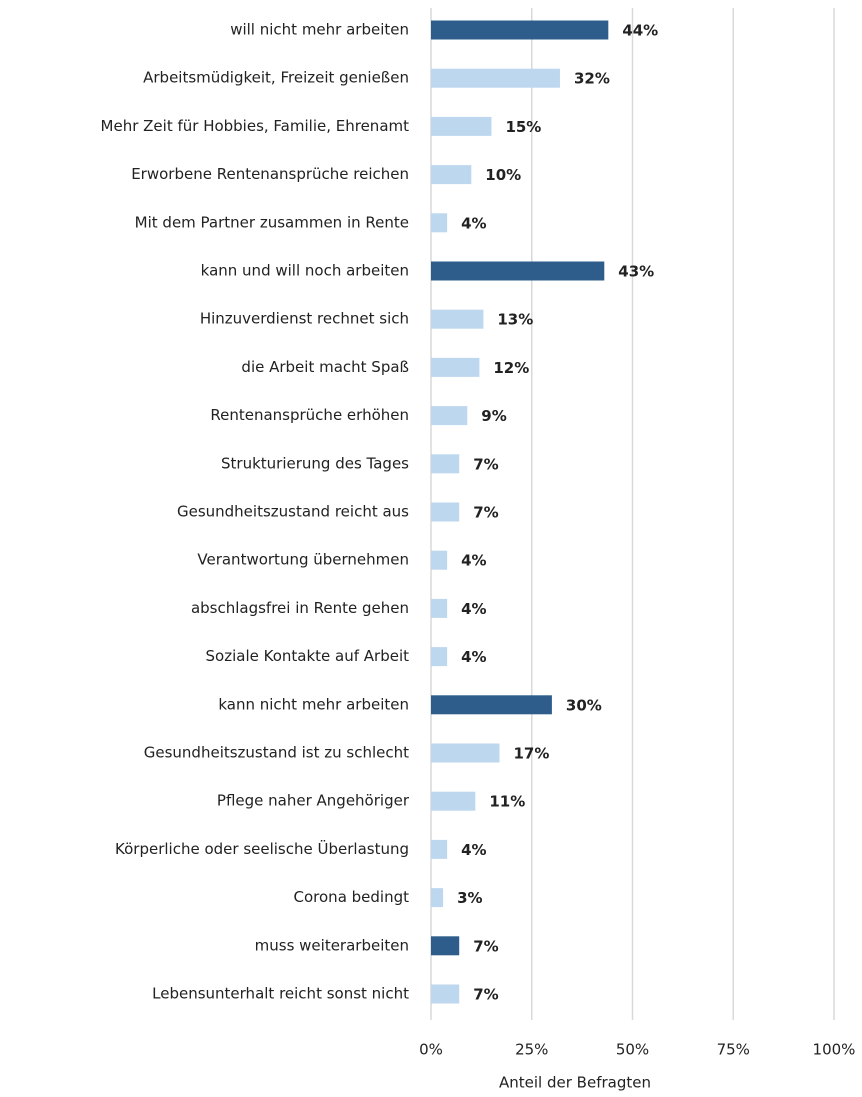 Image resolution: width=862 pixels, height=1097 pixels. I want to click on value-label: 32%, so click(592, 79).